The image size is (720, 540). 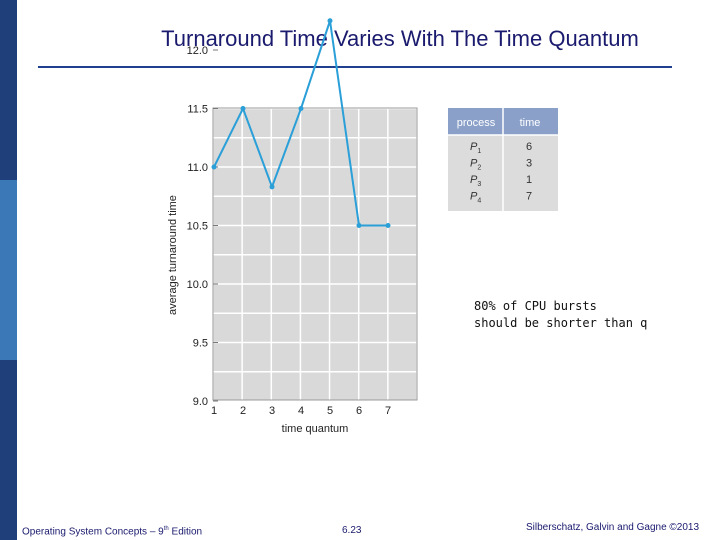 What do you see at coordinates (501, 173) in the screenshot?
I see `table-rows: P1 6P2 3P3 1P4 7` at bounding box center [501, 173].